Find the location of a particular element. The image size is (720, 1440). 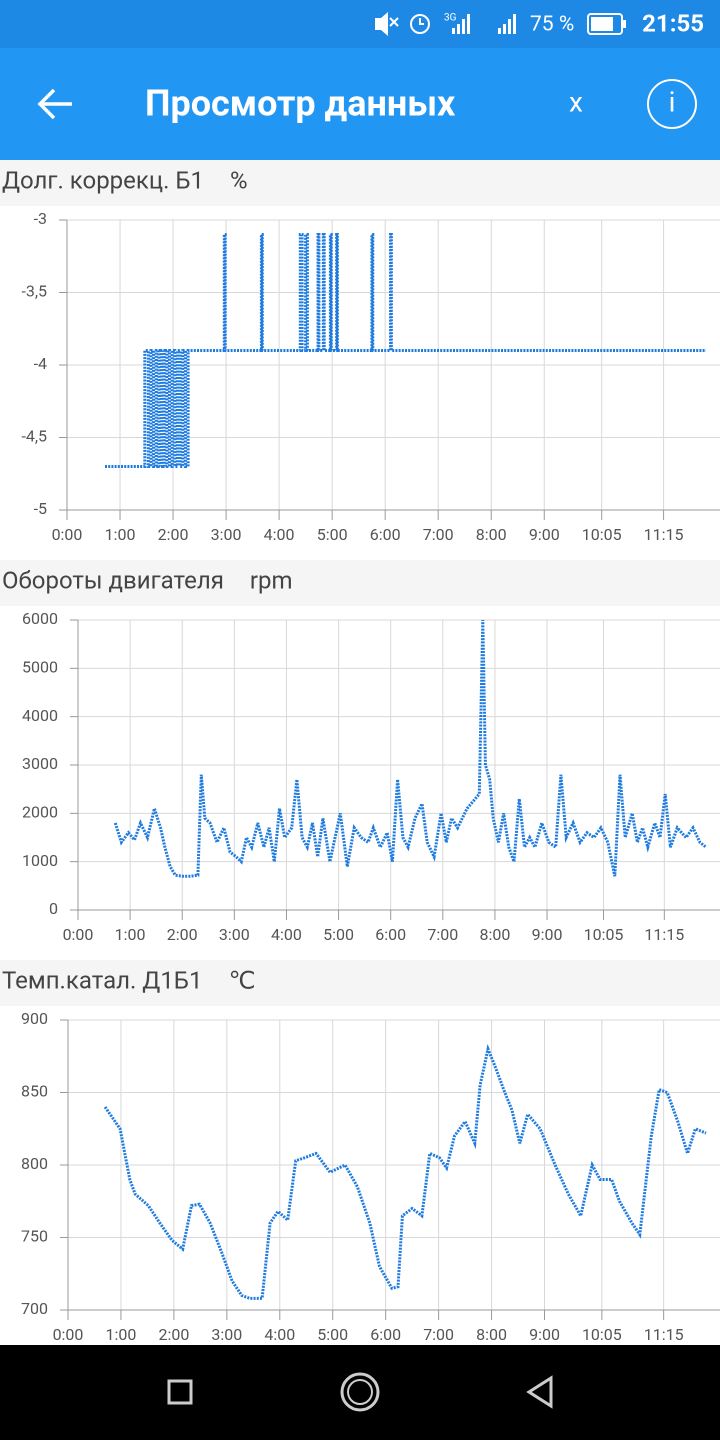

y-tick-label: 4000 is located at coordinates (40, 715).